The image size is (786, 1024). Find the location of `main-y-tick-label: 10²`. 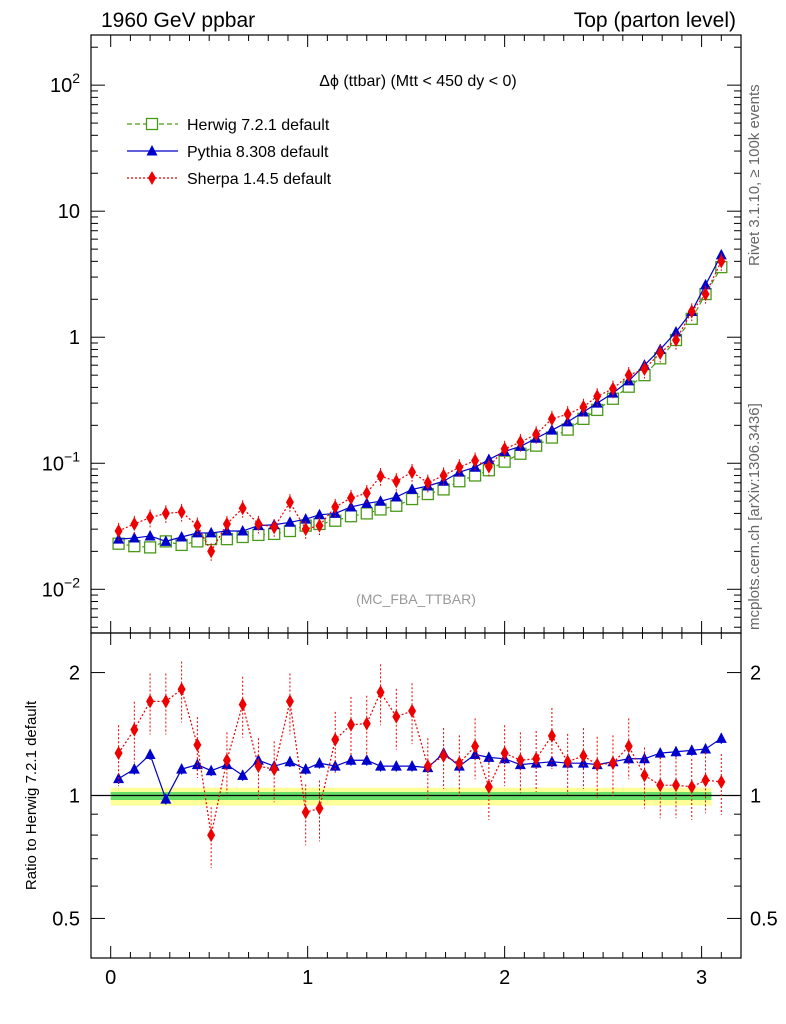

main-y-tick-label: 10² is located at coordinates (65, 83).